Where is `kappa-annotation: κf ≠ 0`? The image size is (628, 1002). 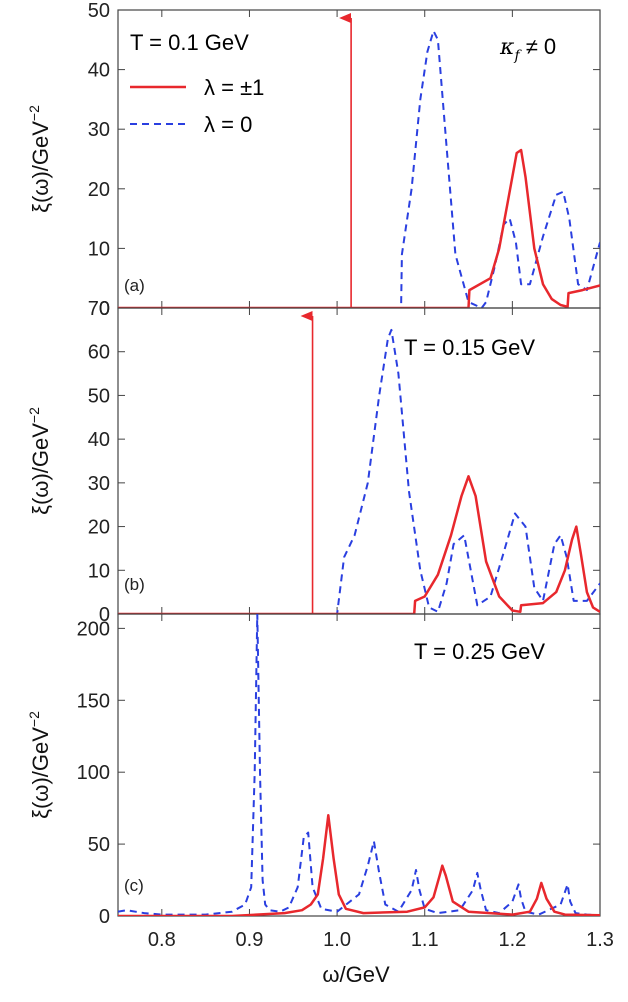
kappa-annotation: κf ≠ 0 is located at coordinates (527, 49).